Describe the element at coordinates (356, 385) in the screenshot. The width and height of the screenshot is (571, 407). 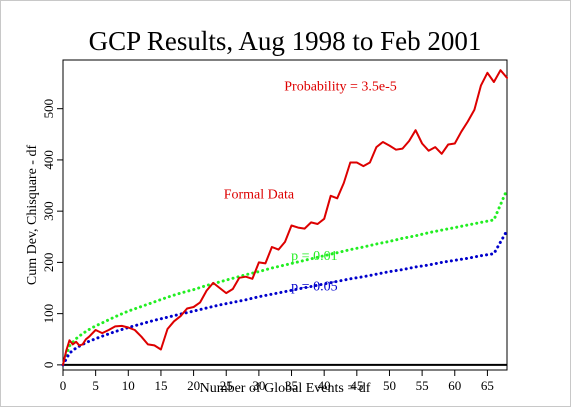
I see `x-tick-label: 45` at that location.